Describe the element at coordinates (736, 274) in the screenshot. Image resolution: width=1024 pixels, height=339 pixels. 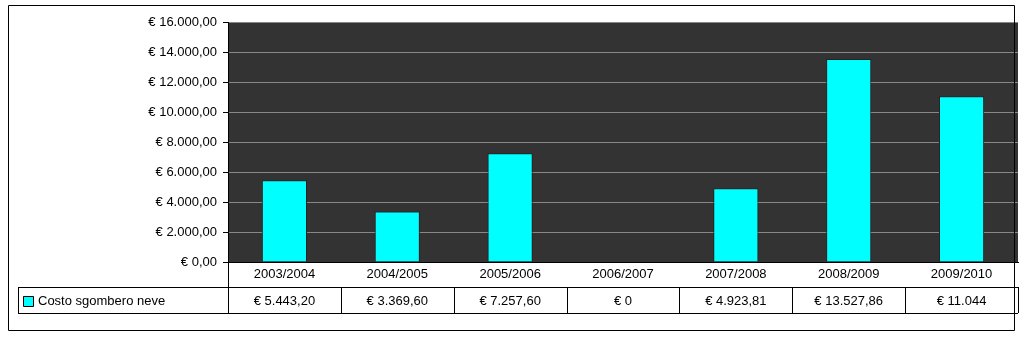
I see `x-tick-label: 2007/2008` at that location.